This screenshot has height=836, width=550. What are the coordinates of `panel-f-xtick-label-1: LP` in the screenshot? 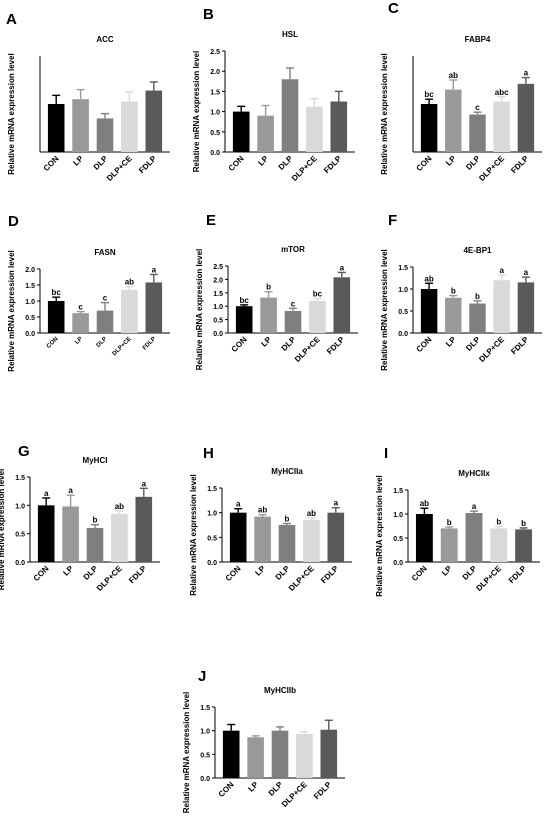 It's located at (451, 342).